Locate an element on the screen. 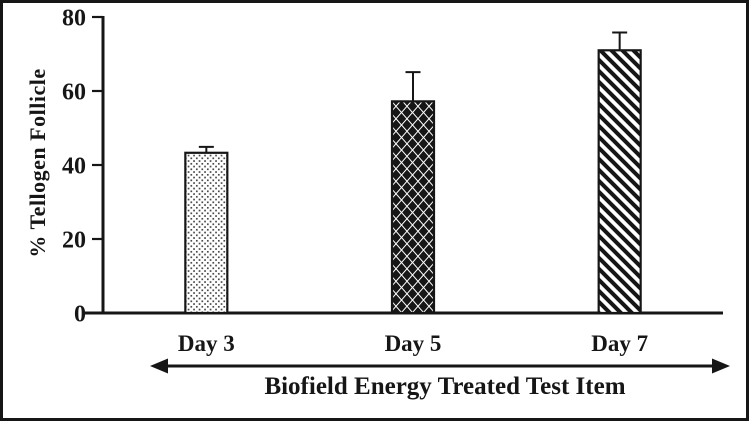  y-tick-label: 40 is located at coordinates (74, 166).